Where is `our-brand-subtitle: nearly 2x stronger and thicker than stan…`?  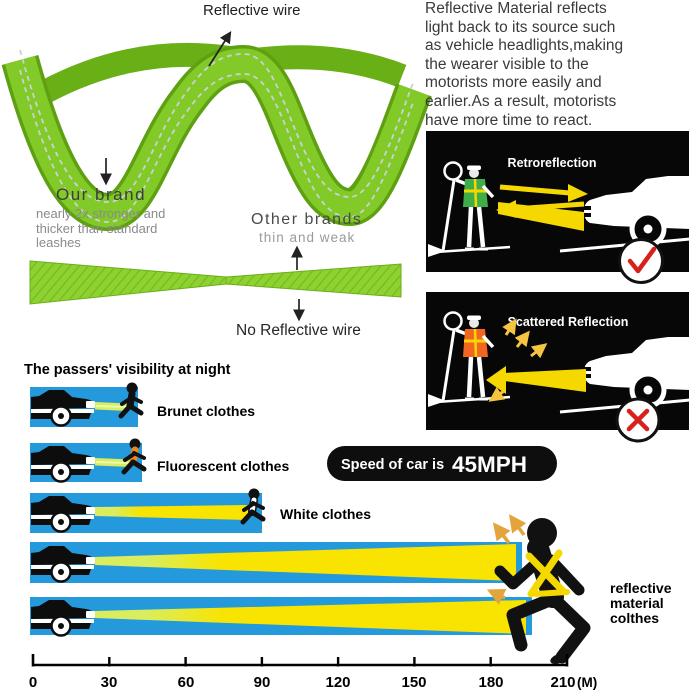
our-brand-subtitle: nearly 2x stronger and thicker than stan… is located at coordinates (101, 228).